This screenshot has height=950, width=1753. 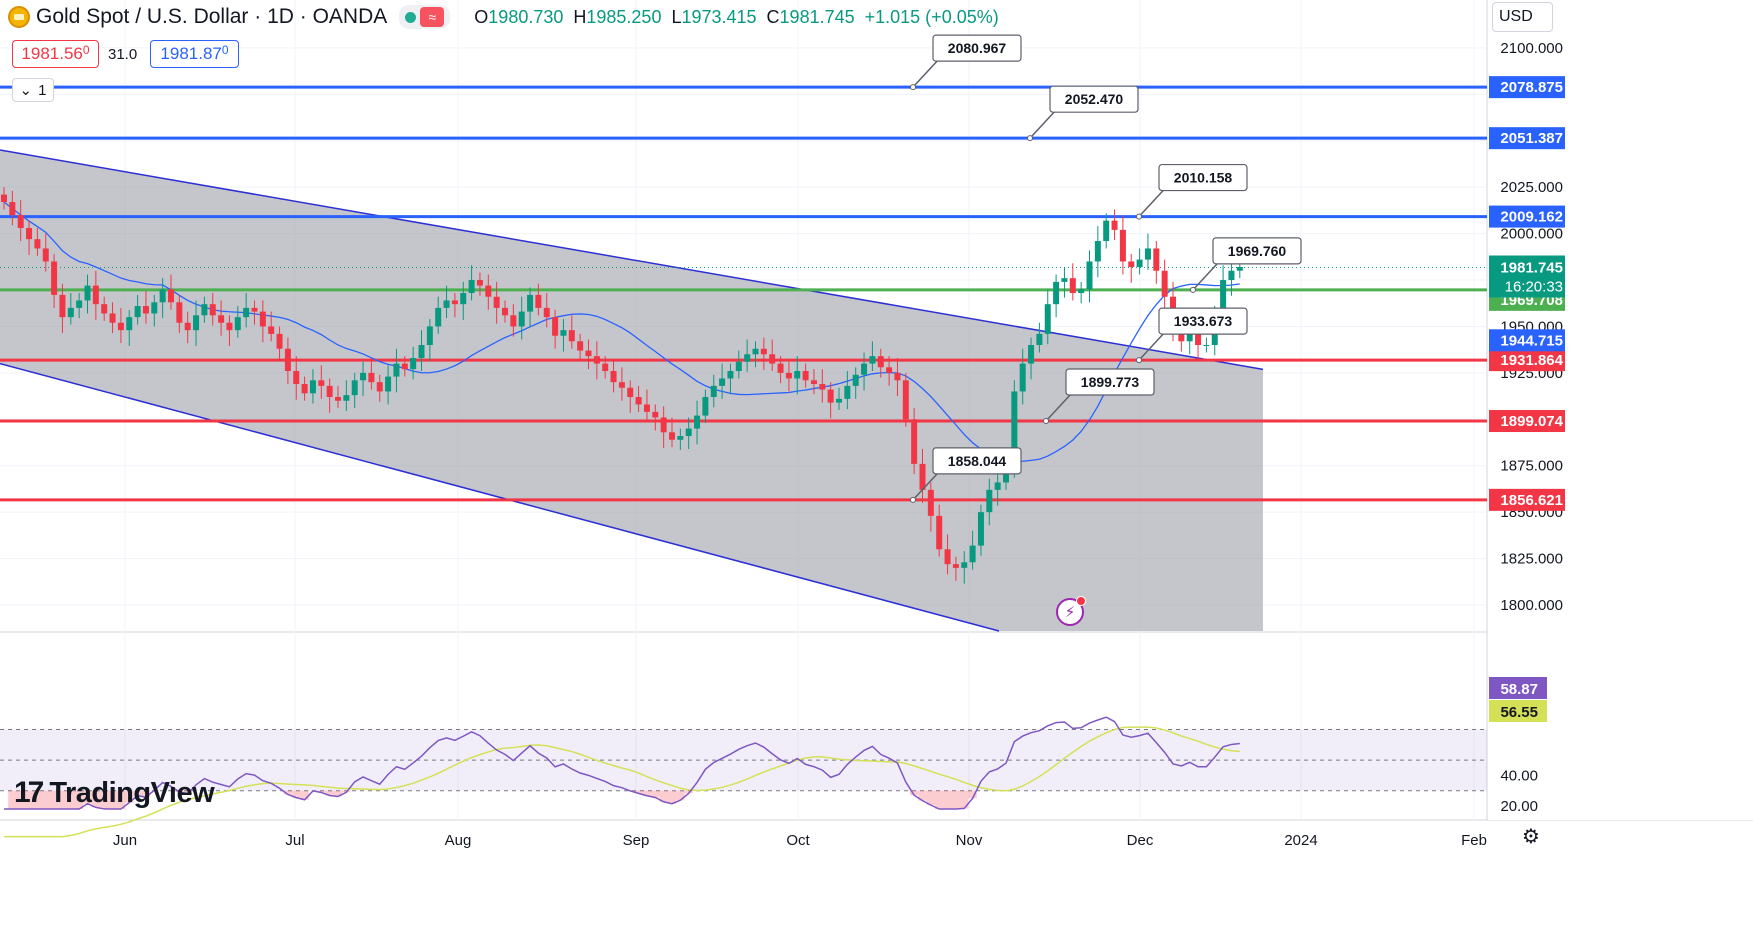 What do you see at coordinates (800, 840) in the screenshot?
I see `time-axis: Jun Jul Aug Sep Oct Nov Dec 2024 Feb` at bounding box center [800, 840].